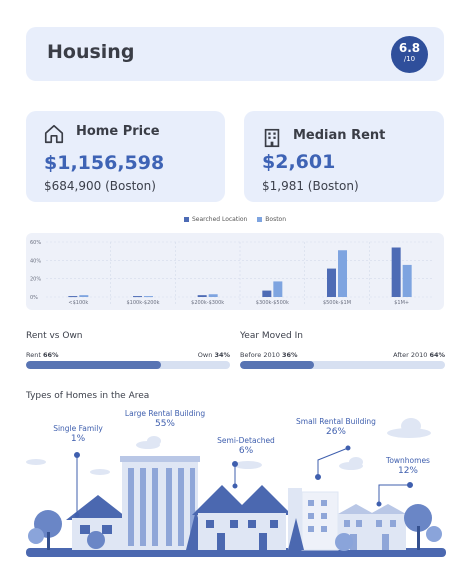  Describe the element at coordinates (34, 298) in the screenshot. I see `y-tick-label: 0%` at that location.